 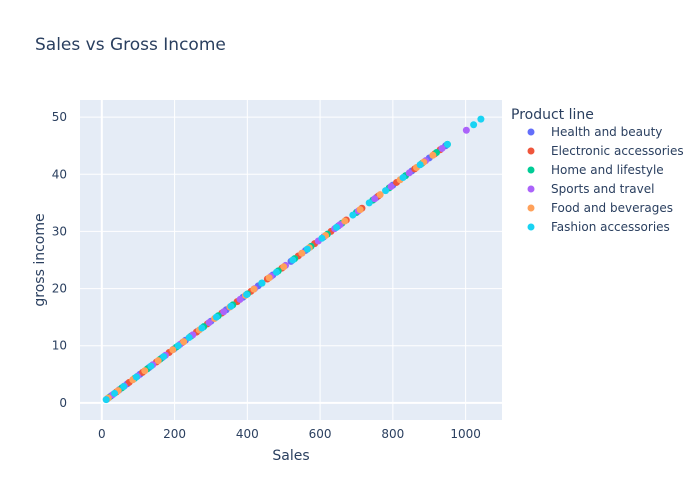 I want to click on legend-item: Sports and travel, so click(x=591, y=189).